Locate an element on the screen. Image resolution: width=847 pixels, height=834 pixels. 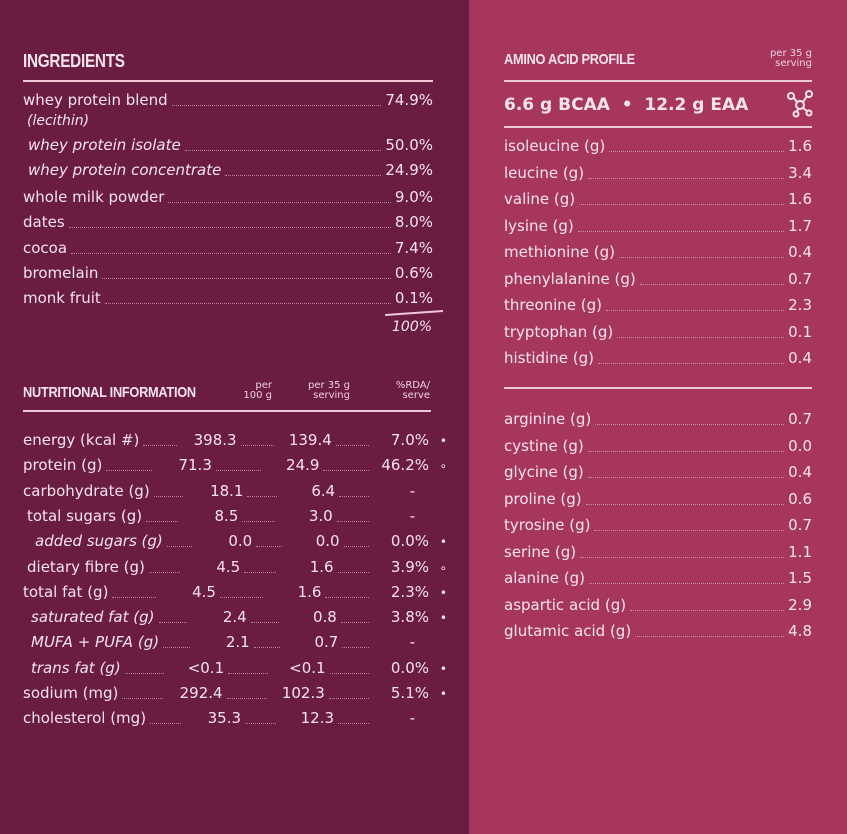
total-underline is located at coordinates (414, 313).